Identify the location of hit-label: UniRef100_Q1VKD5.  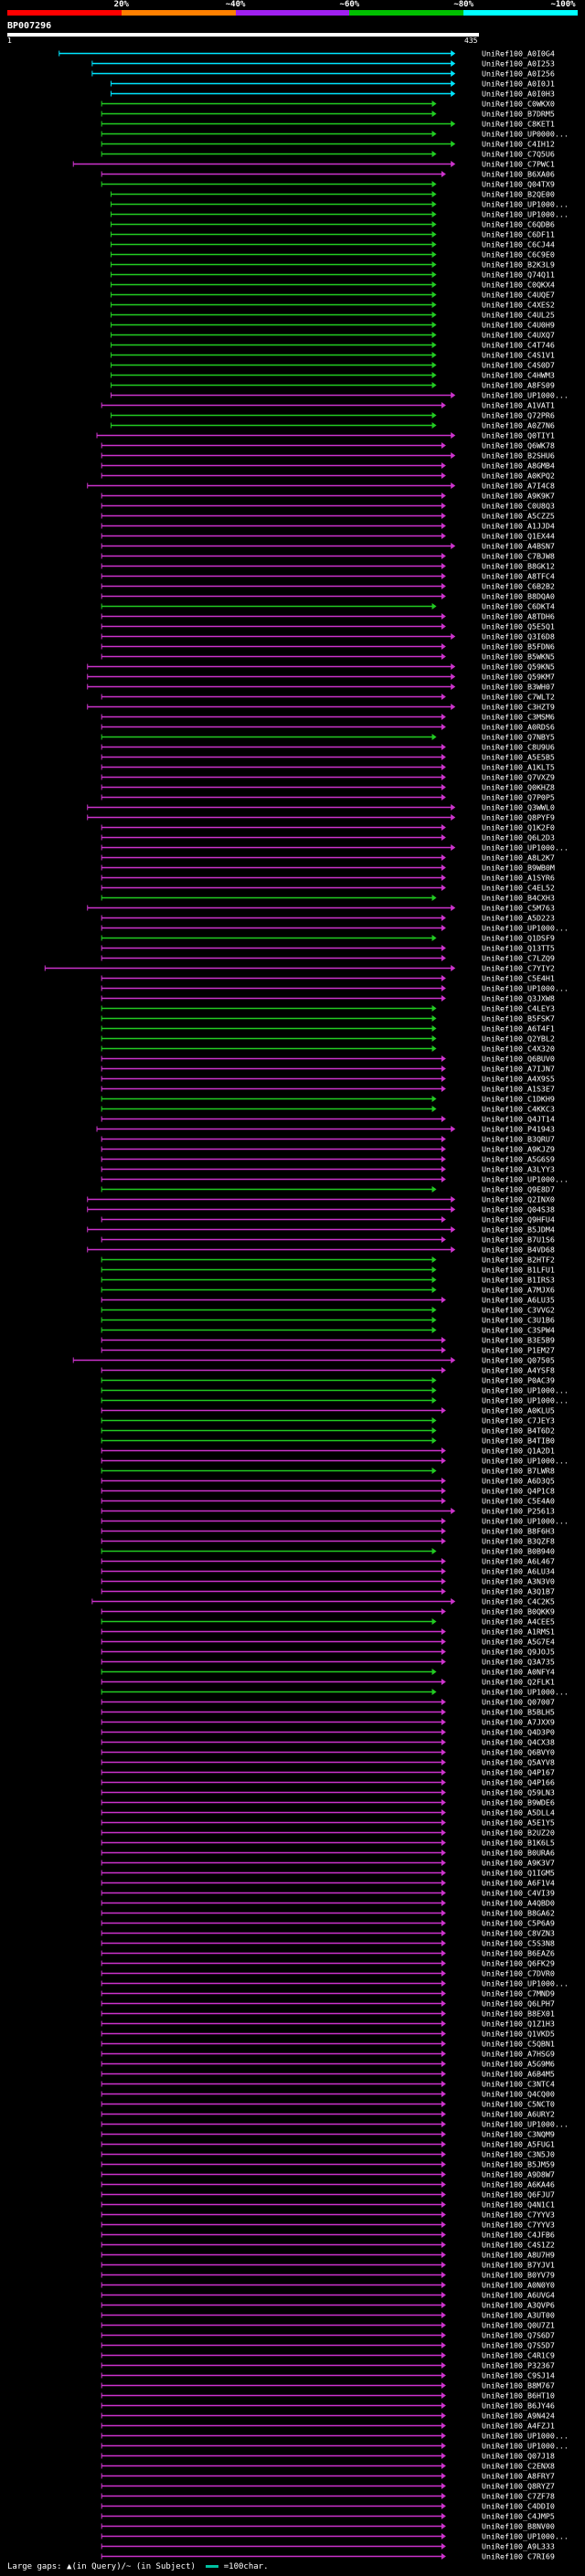
(518, 2034).